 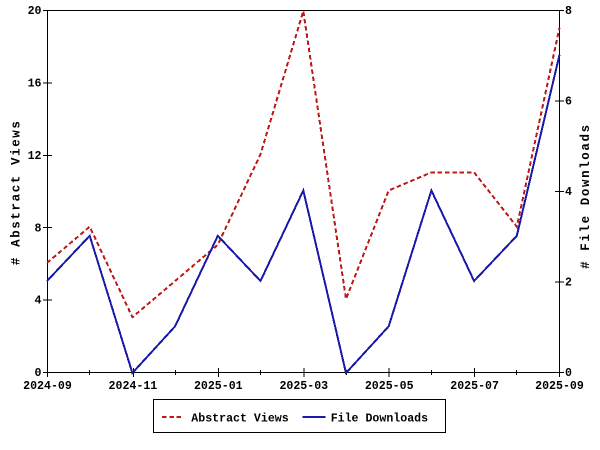 I want to click on svg-text: 12, so click(x=35, y=156).